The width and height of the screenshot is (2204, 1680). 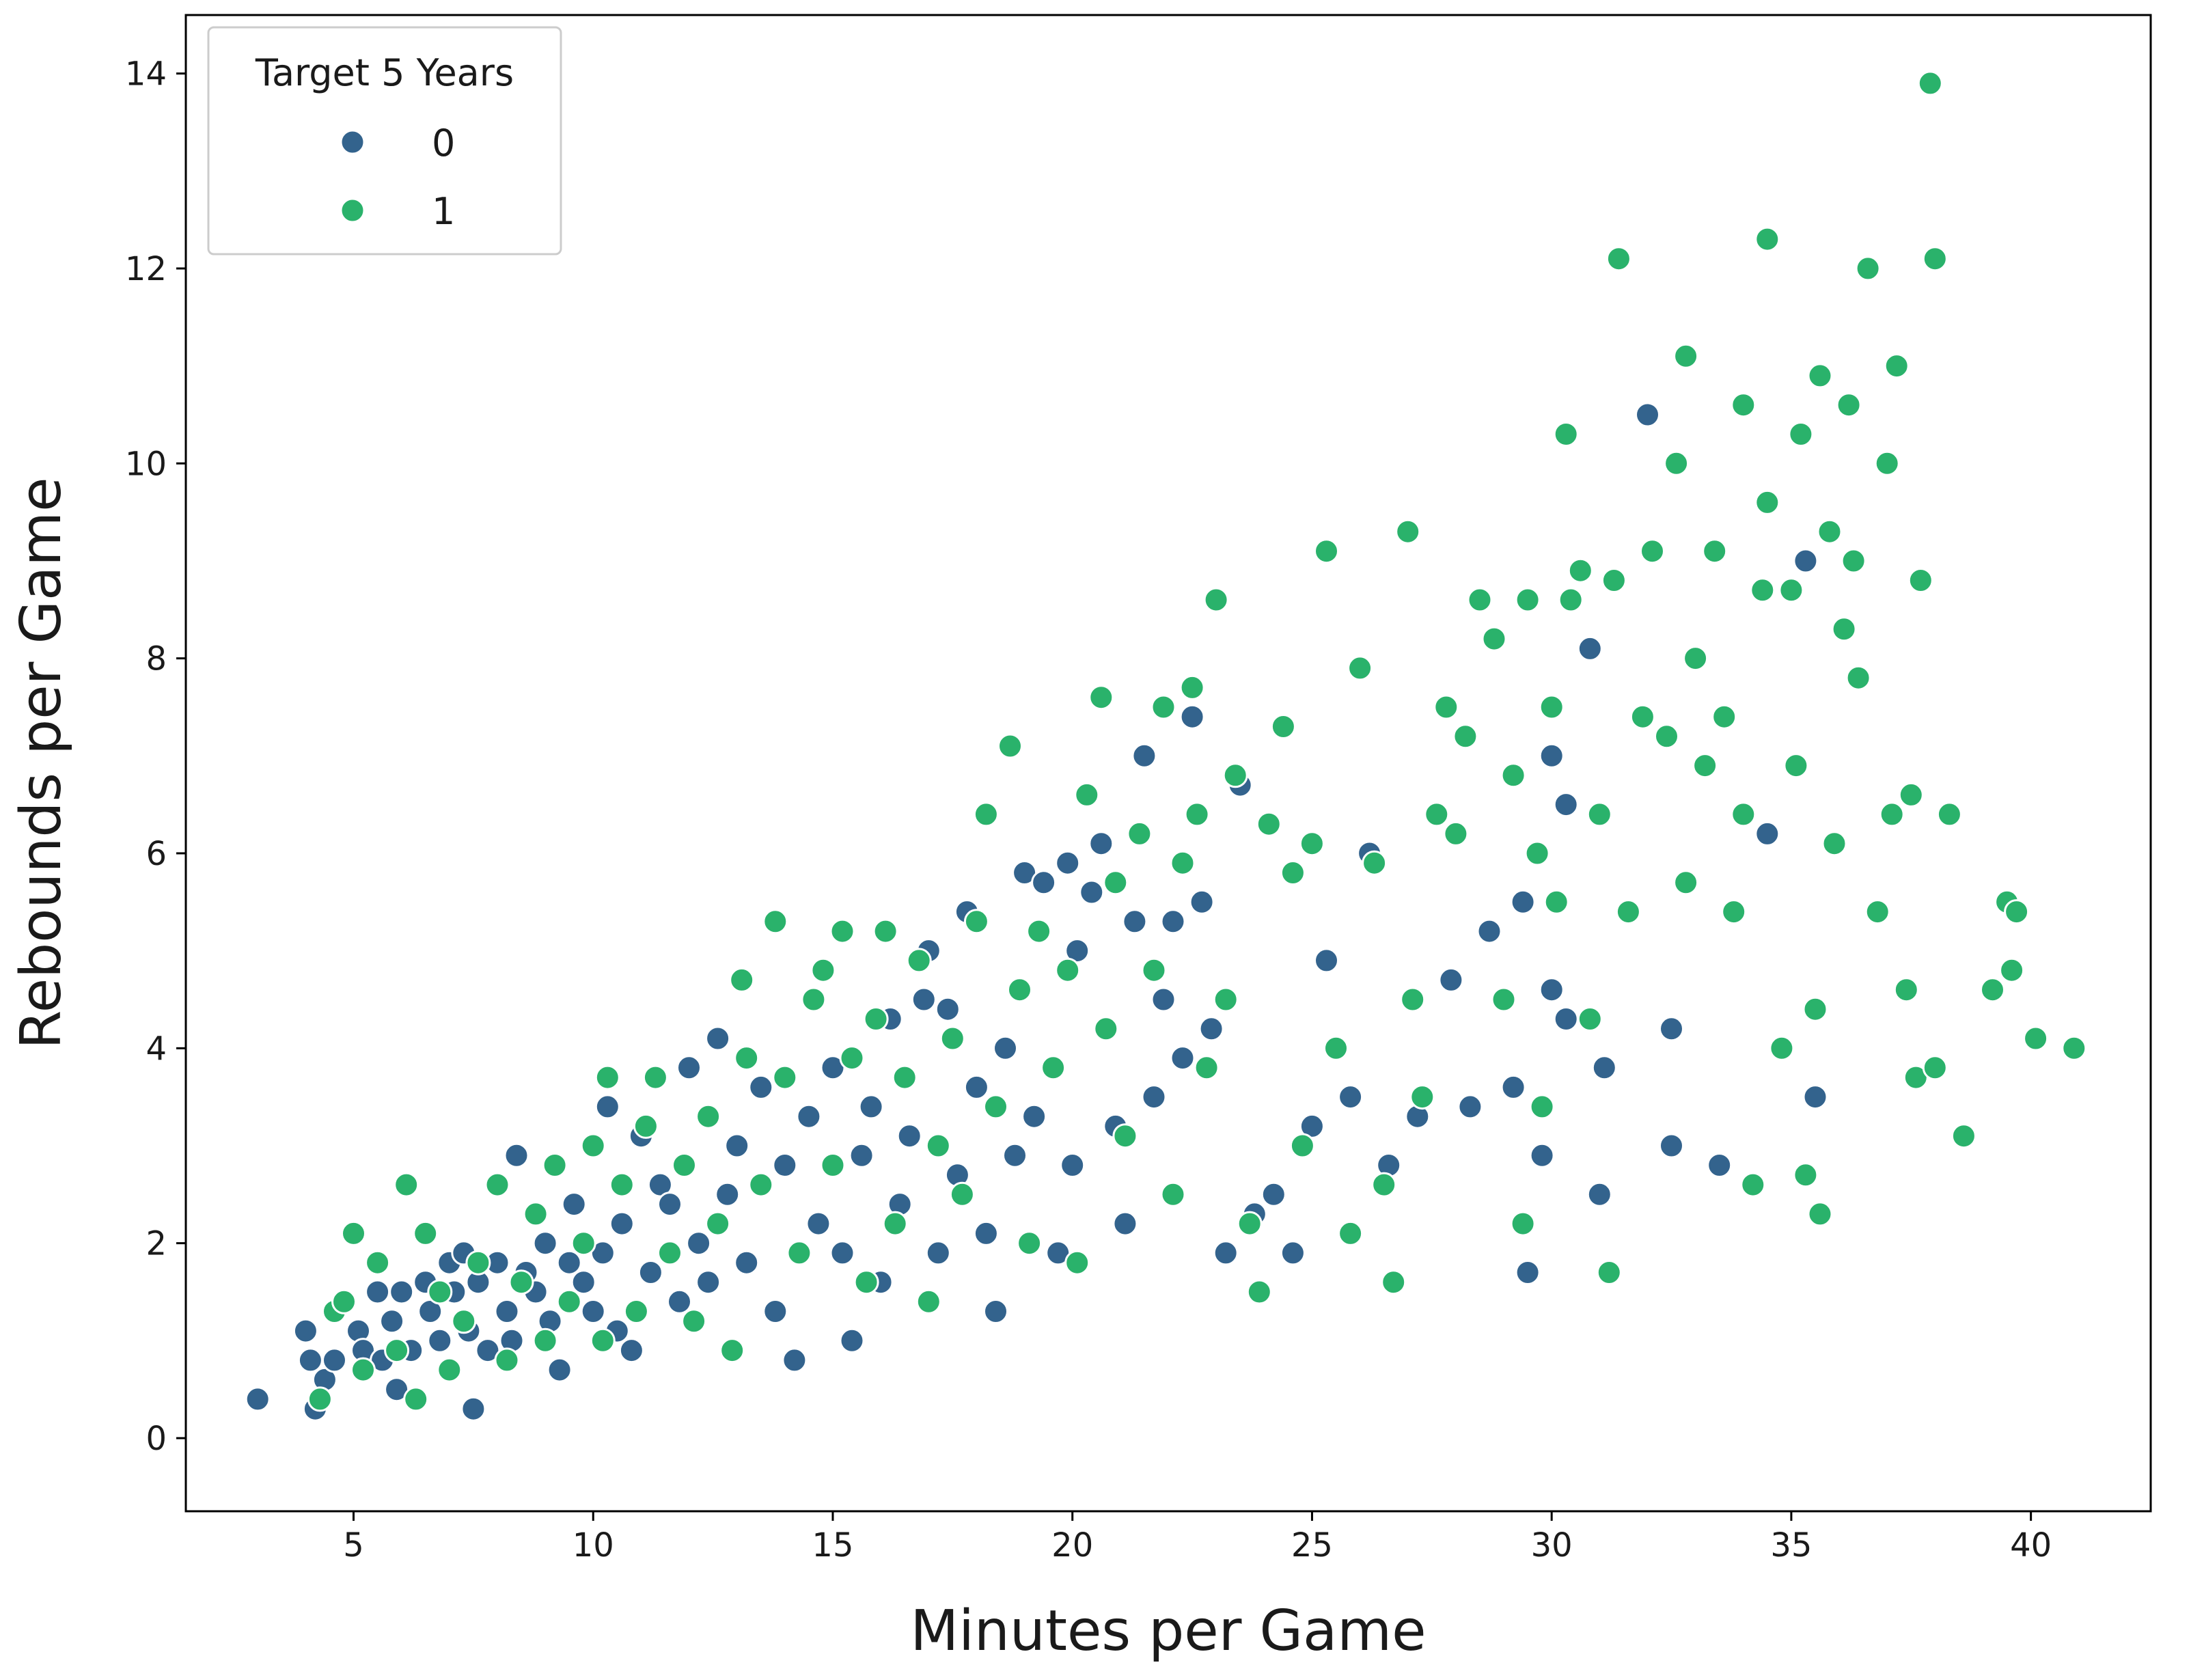 What do you see at coordinates (593, 1545) in the screenshot?
I see `x-tick-label: 10` at bounding box center [593, 1545].